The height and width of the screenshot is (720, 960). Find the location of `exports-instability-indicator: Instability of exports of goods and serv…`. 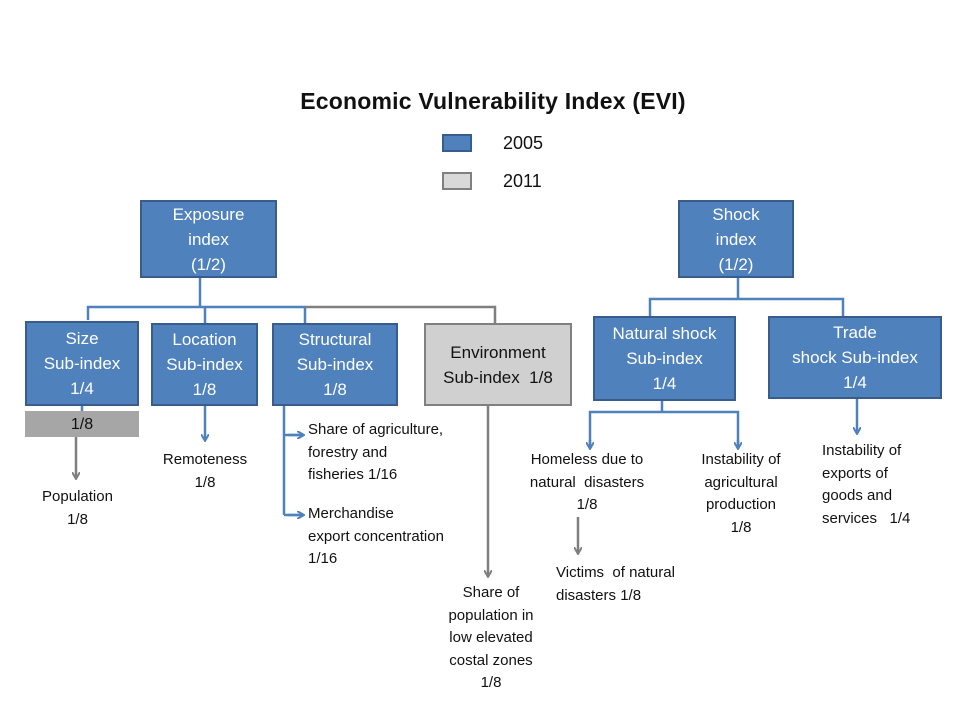

exports-instability-indicator: Instability of exports of goods and serv… is located at coordinates (866, 484).